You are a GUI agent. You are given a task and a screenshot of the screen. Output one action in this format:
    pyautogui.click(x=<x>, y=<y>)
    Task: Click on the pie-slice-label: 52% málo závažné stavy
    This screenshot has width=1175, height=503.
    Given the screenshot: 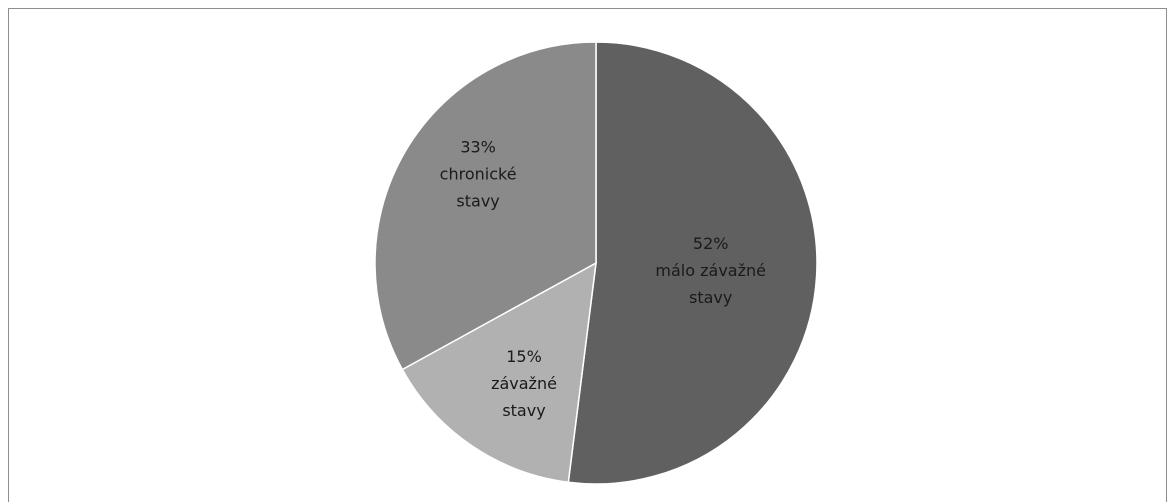 What is the action you would take?
    pyautogui.click(x=710, y=270)
    